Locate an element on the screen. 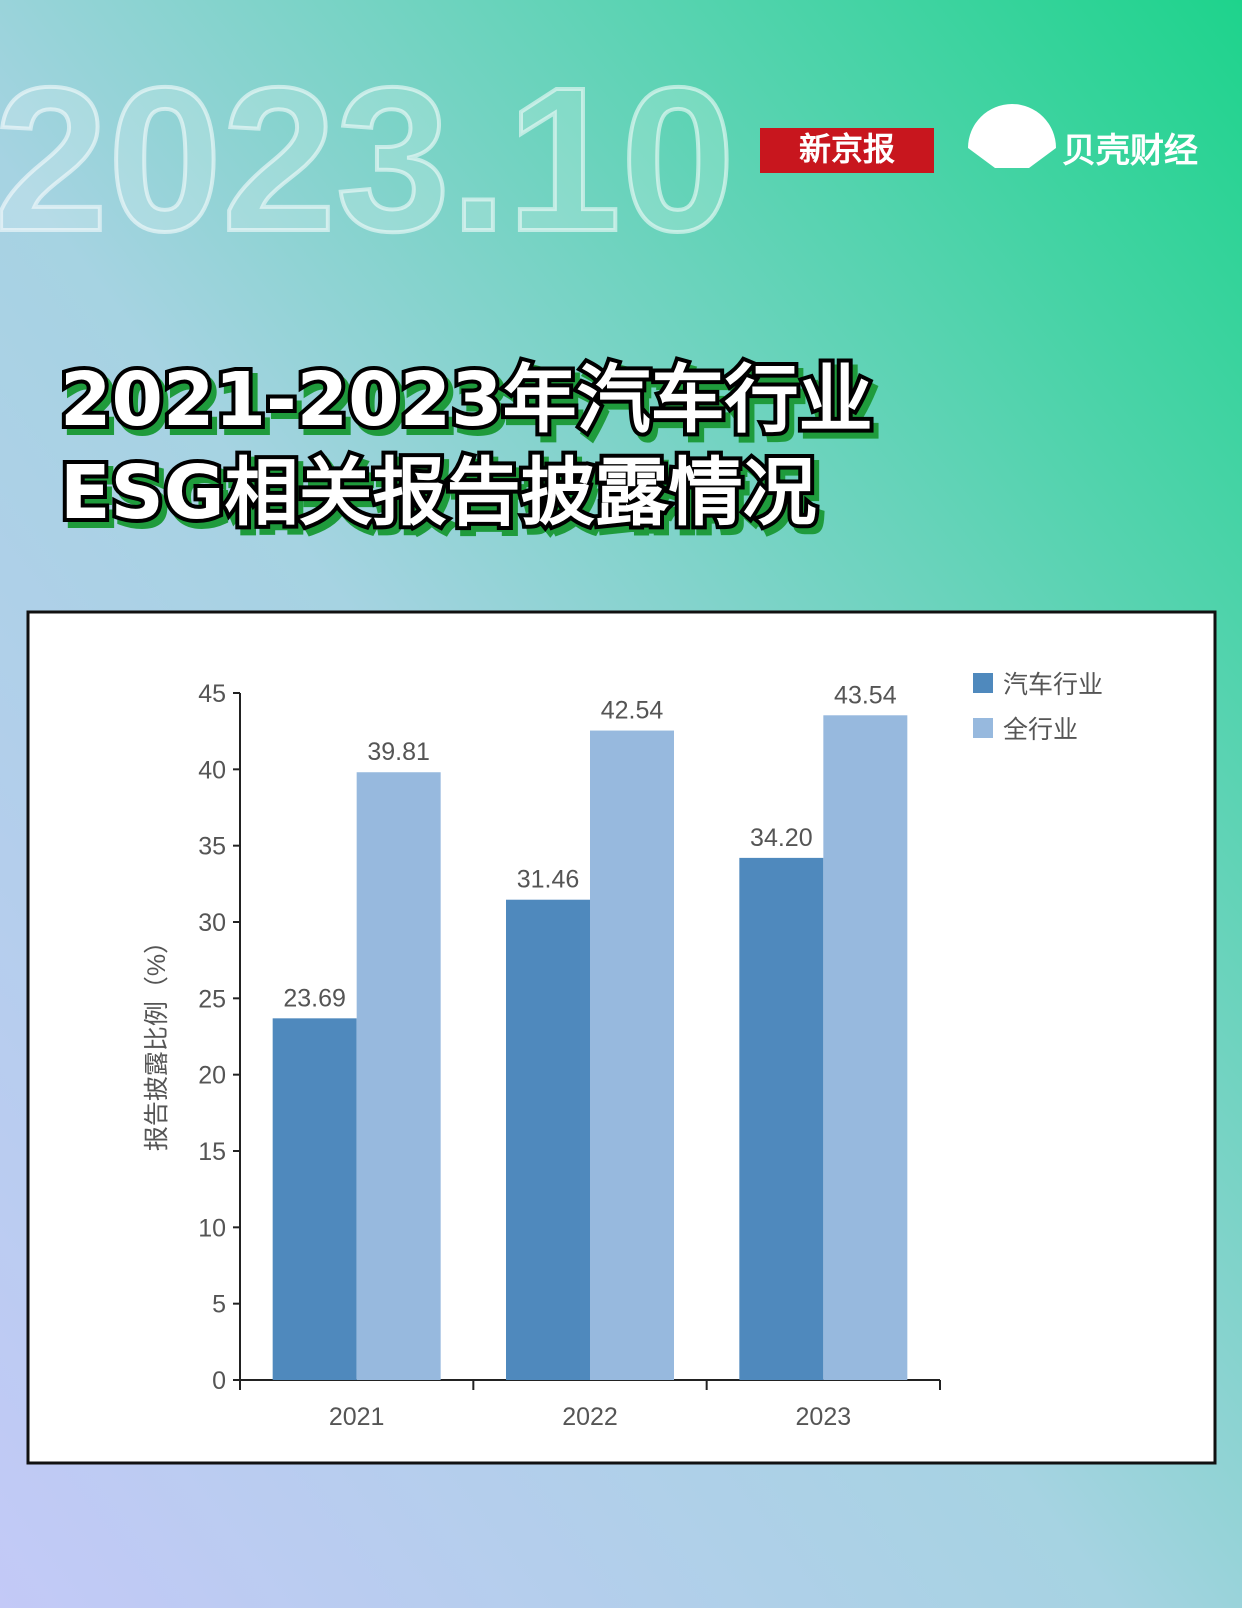 The height and width of the screenshot is (1608, 1242). x-tick-label: 2022 is located at coordinates (590, 1417).